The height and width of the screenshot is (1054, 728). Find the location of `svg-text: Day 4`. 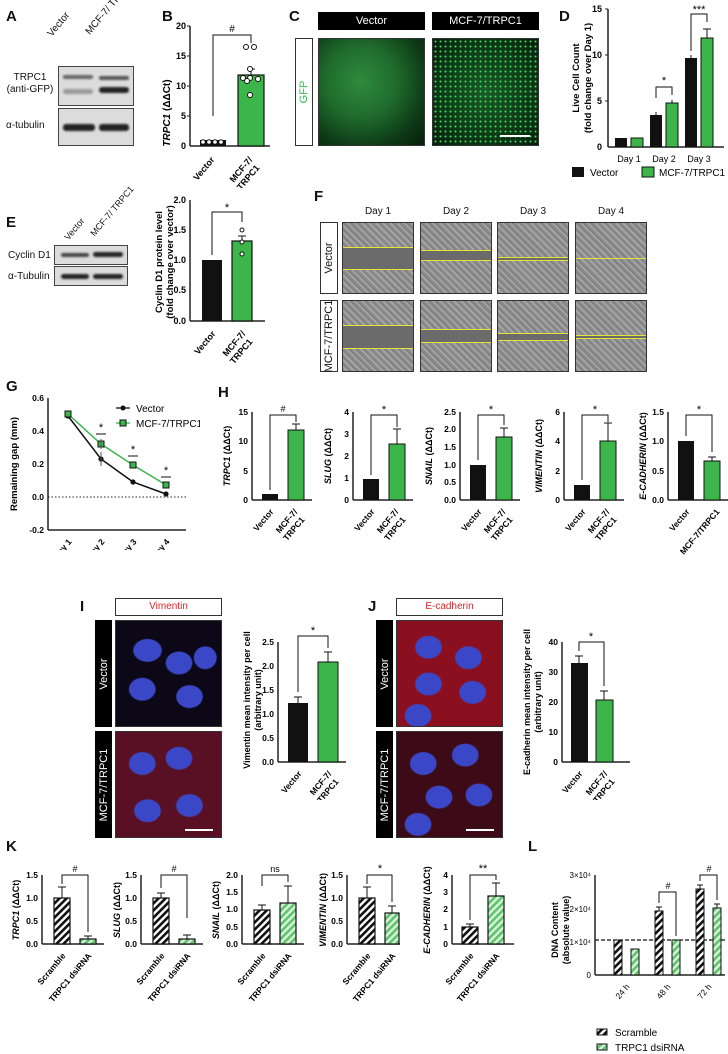

svg-text: Day 4 is located at coordinates (160, 543).